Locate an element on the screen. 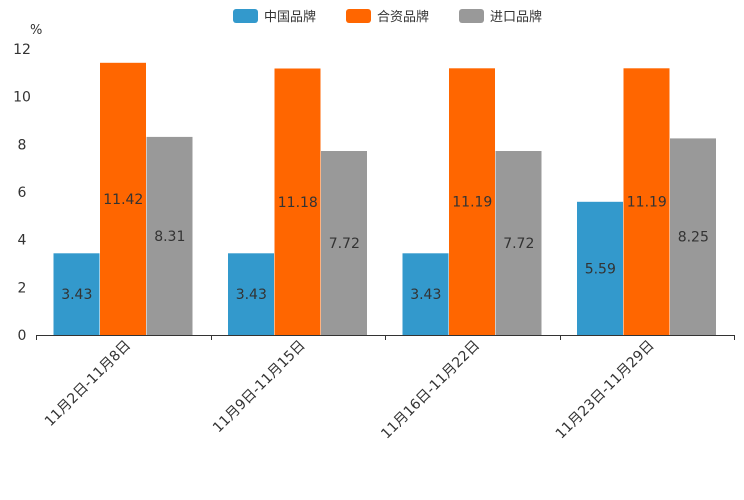 The height and width of the screenshot is (500, 744). y-axis: 0 2 4 6 8 10 12 is located at coordinates (22, 193).